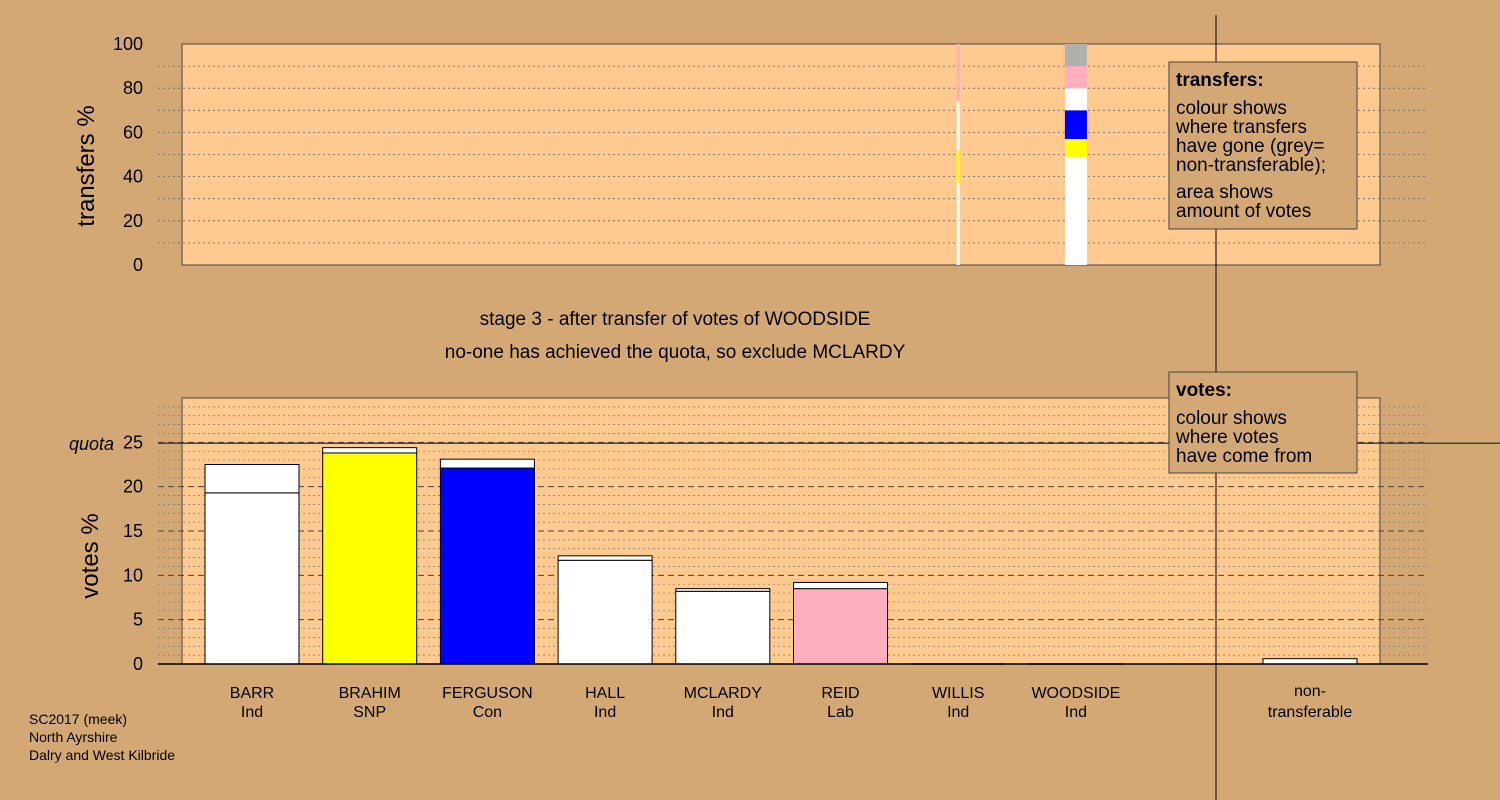 This screenshot has height=800, width=1500. Describe the element at coordinates (1310, 691) in the screenshot. I see `non-transferable-label: non-` at that location.